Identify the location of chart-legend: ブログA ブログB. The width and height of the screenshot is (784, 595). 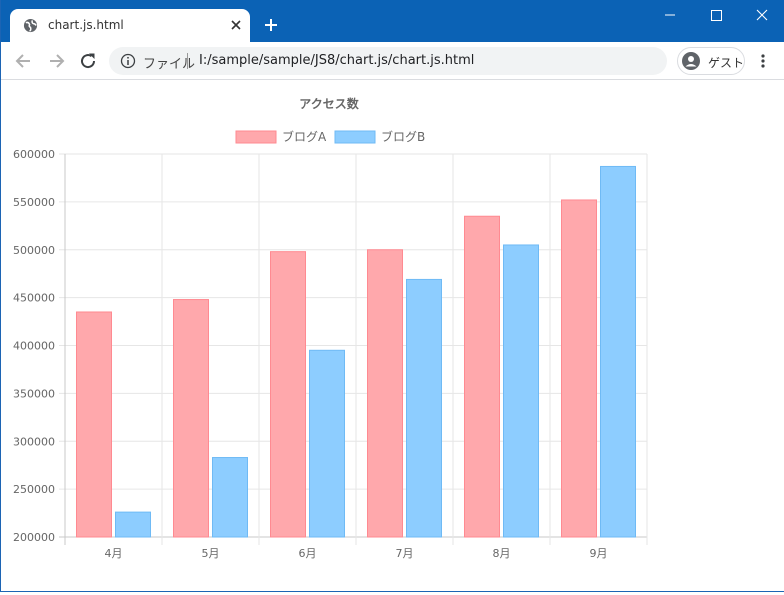
(330, 136).